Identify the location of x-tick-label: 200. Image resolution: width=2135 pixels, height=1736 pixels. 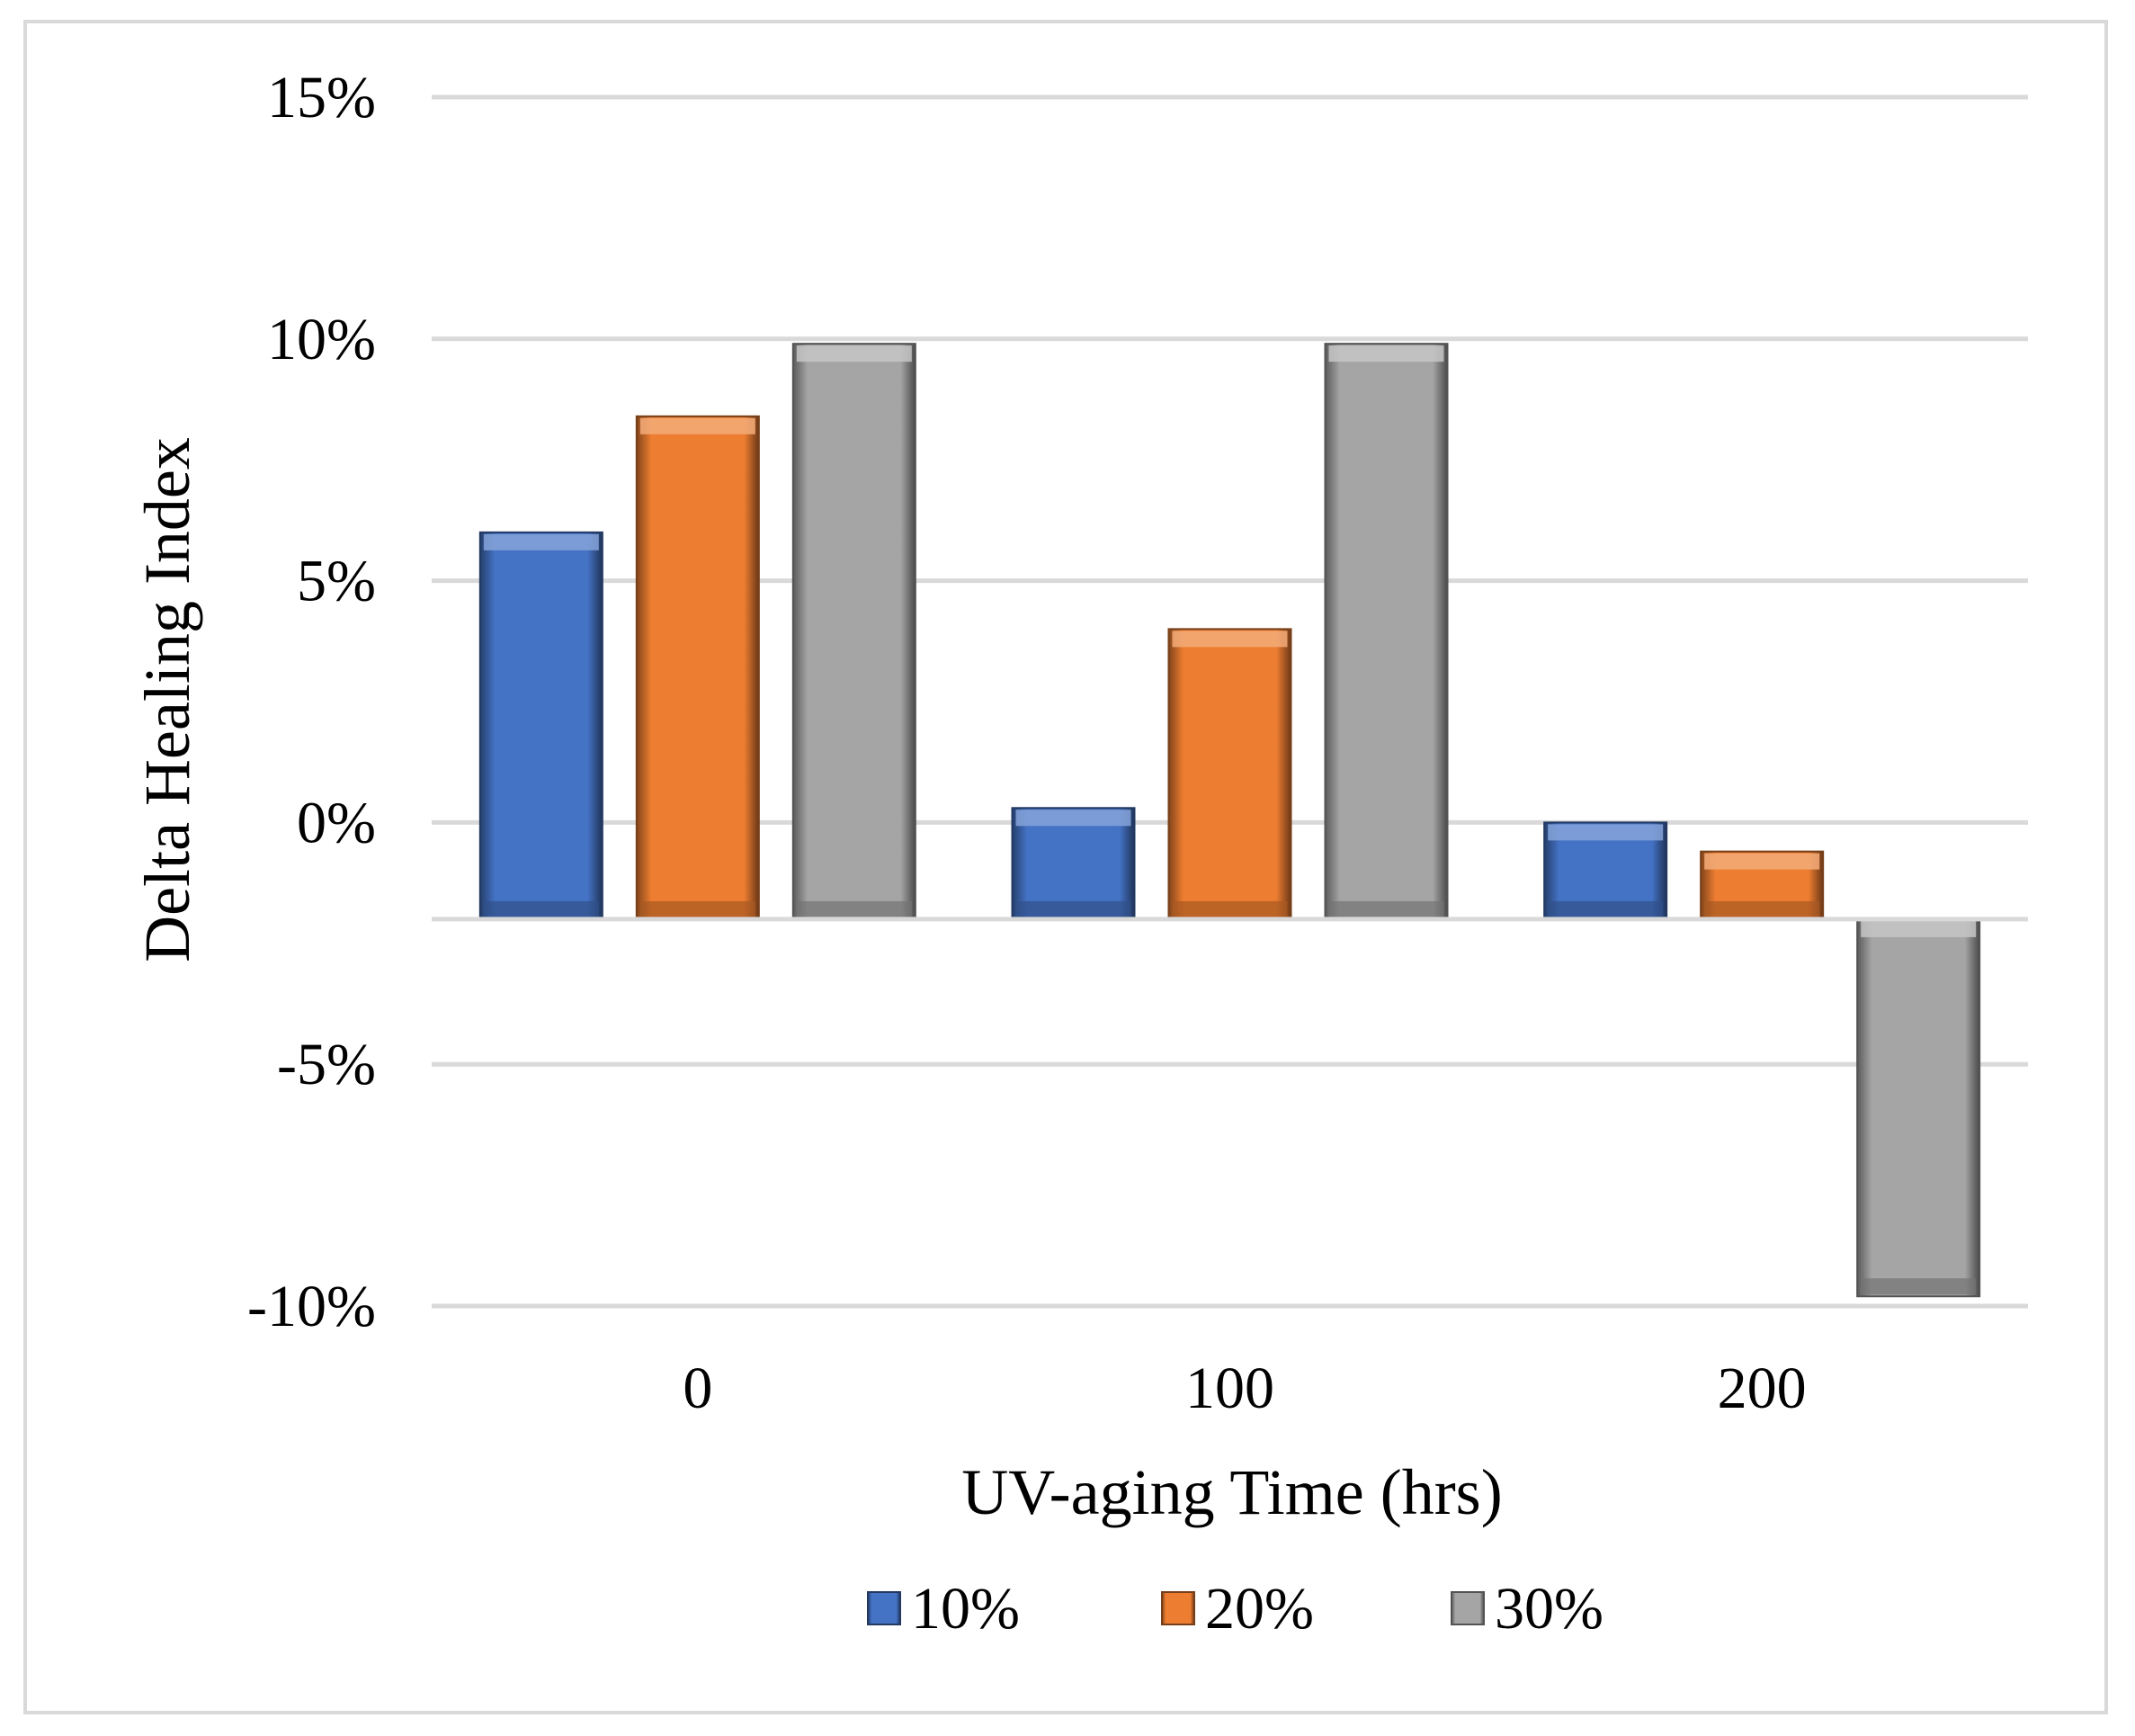
(1763, 1388).